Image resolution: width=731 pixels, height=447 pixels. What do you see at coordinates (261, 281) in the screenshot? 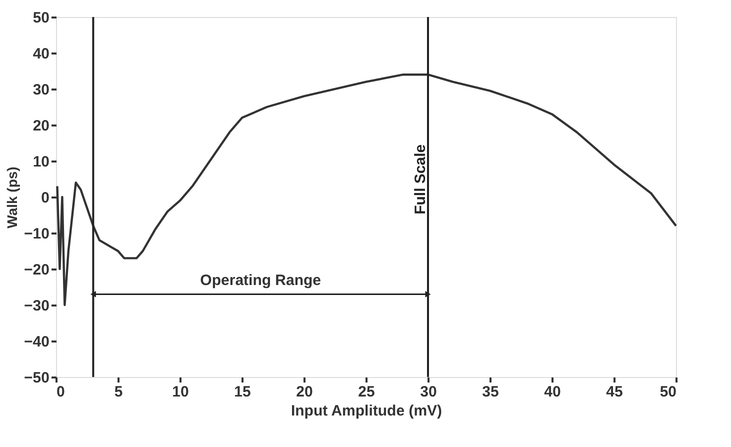
I see `annotation: Operating Range` at bounding box center [261, 281].